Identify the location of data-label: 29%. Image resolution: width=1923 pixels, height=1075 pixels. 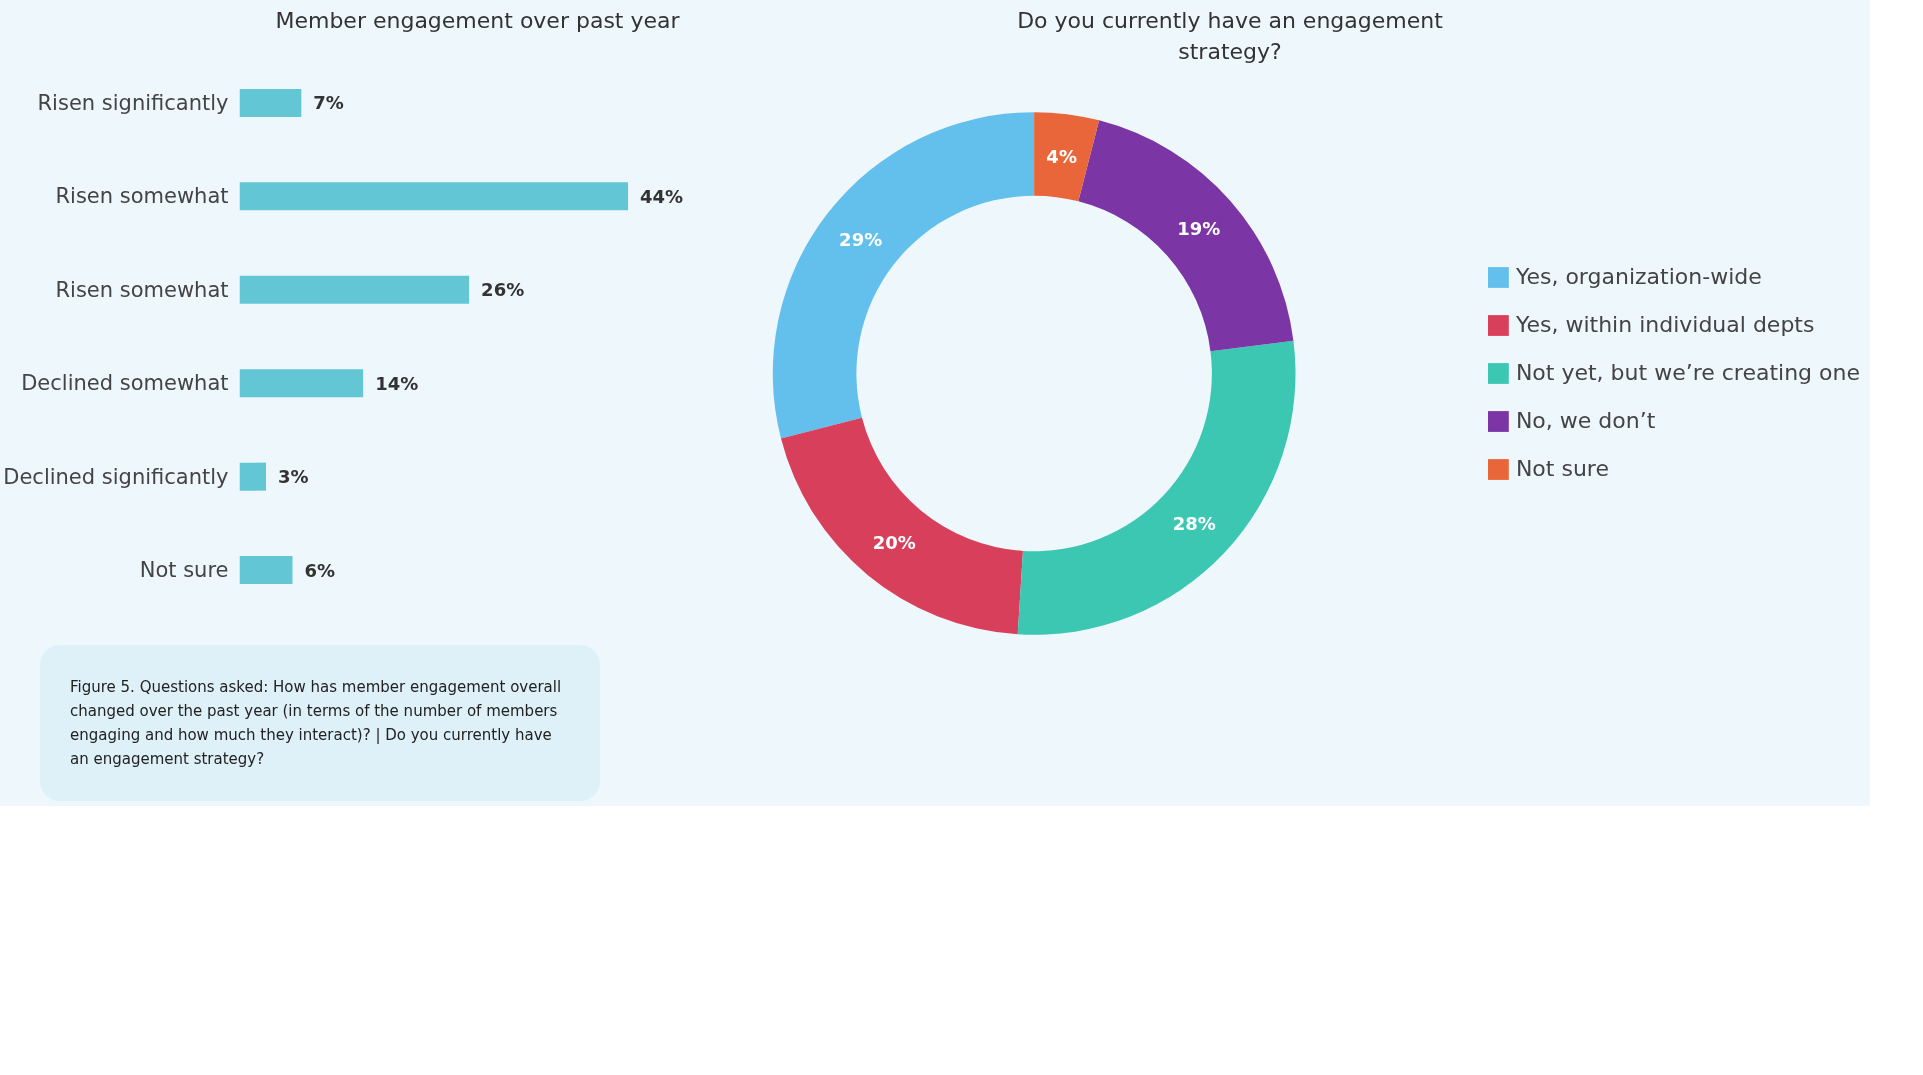
(861, 239).